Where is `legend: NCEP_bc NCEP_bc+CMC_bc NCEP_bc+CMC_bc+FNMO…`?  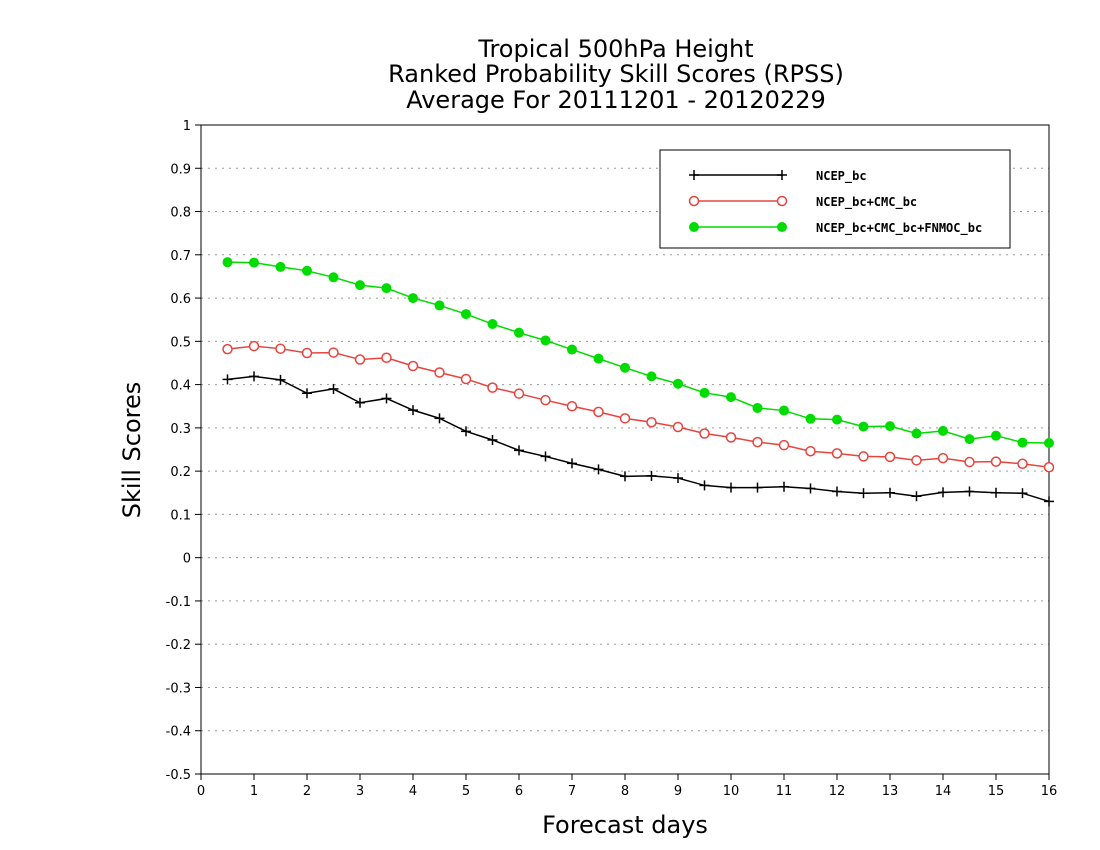
legend: NCEP_bc NCEP_bc+CMC_bc NCEP_bc+CMC_bc+FNMO… is located at coordinates (835, 199).